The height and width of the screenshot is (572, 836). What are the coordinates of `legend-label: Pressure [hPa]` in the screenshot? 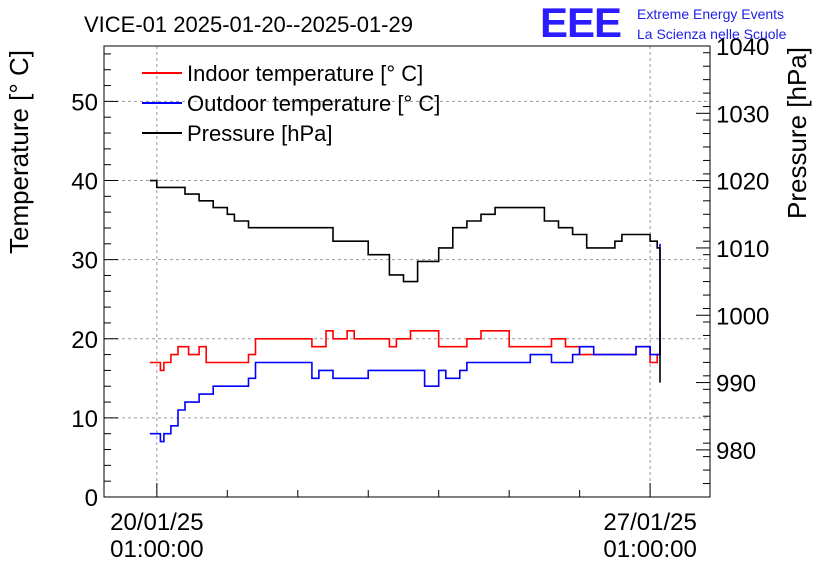 It's located at (260, 133).